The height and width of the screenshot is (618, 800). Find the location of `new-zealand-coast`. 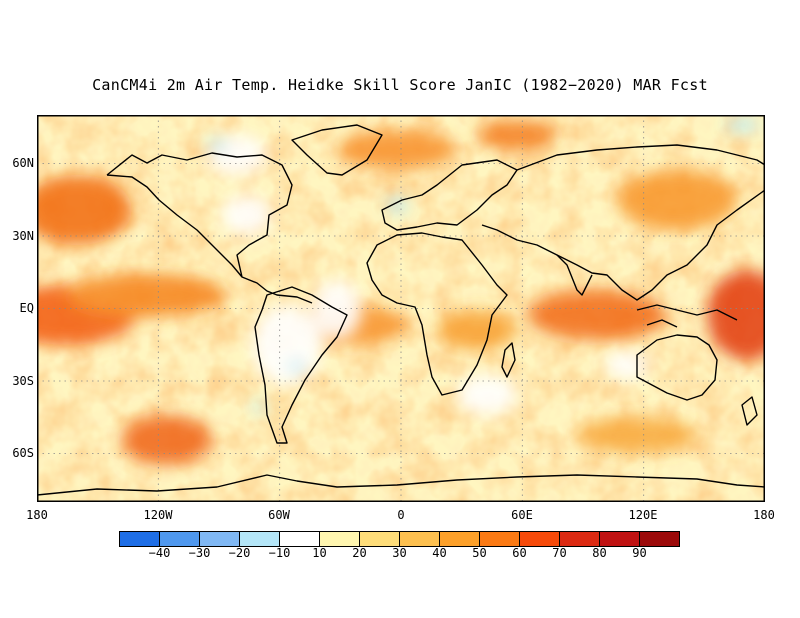

new-zealand-coast is located at coordinates (749, 411).